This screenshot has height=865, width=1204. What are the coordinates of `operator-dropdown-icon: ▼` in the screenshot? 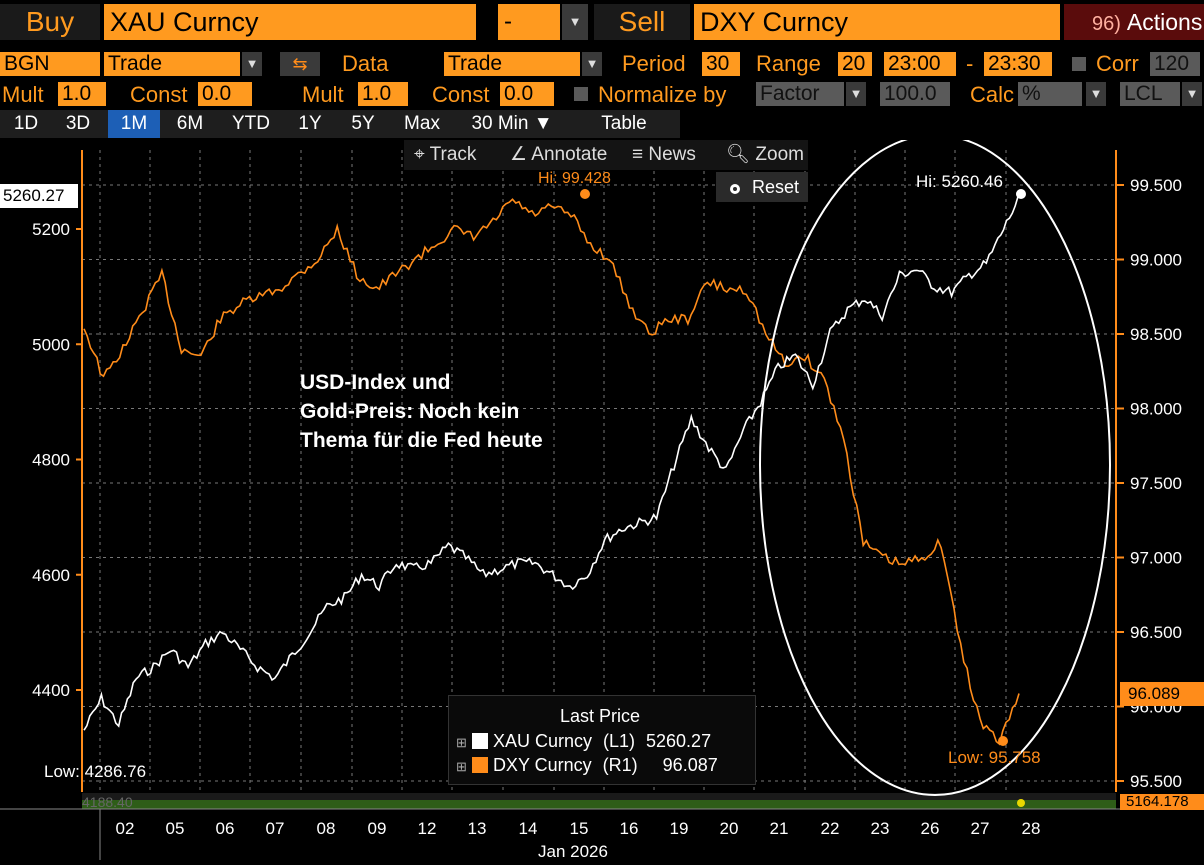 It's located at (575, 22).